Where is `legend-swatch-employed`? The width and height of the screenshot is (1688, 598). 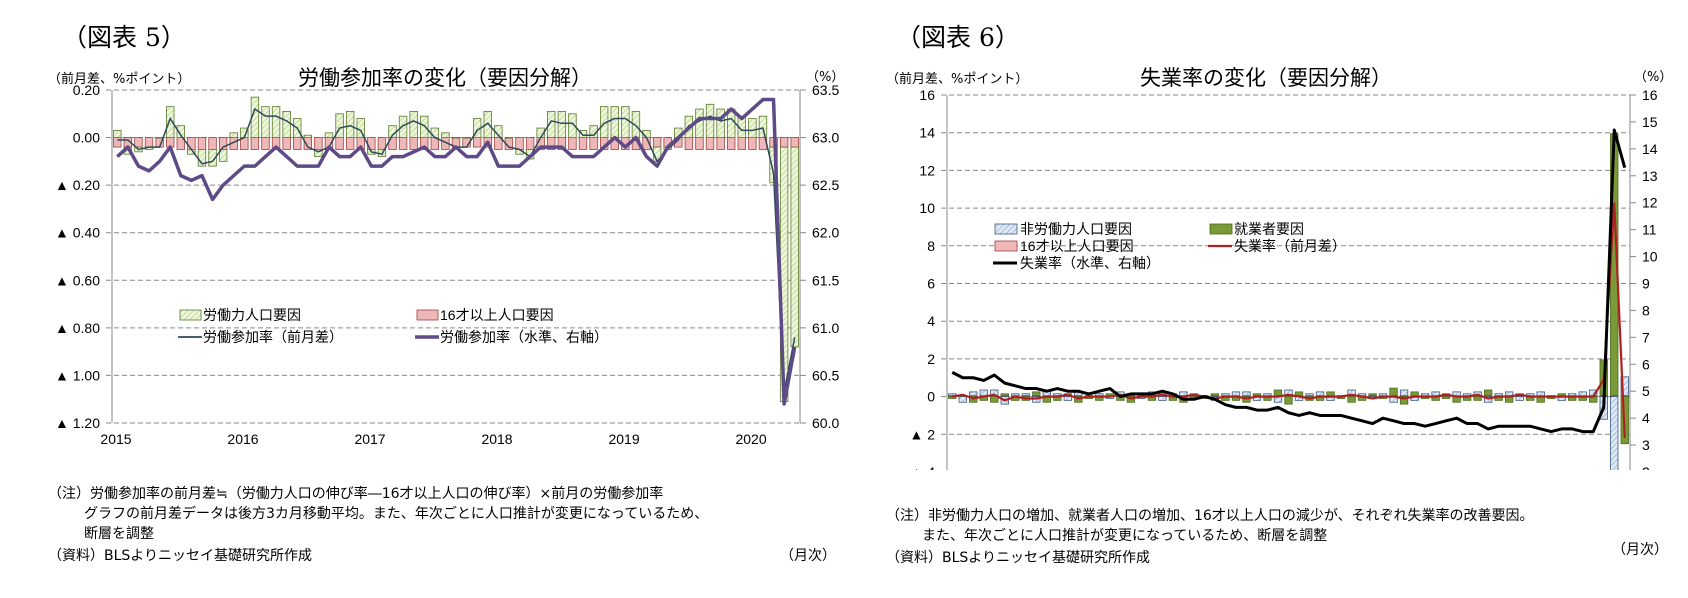
legend-swatch-employed is located at coordinates (1221, 229).